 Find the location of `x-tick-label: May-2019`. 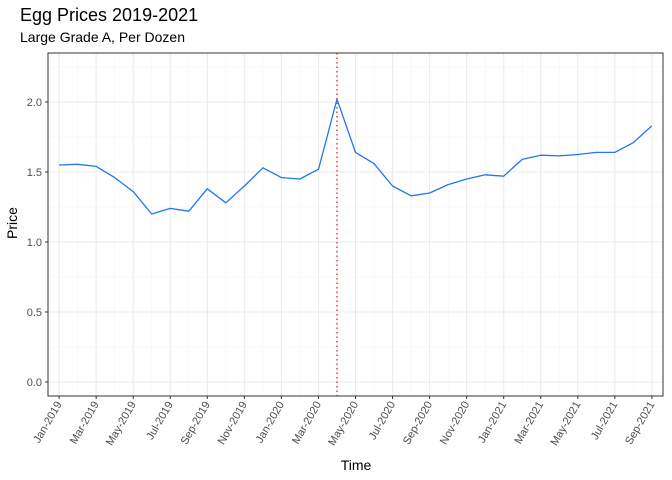

x-tick-label: May-2019 is located at coordinates (121, 424).